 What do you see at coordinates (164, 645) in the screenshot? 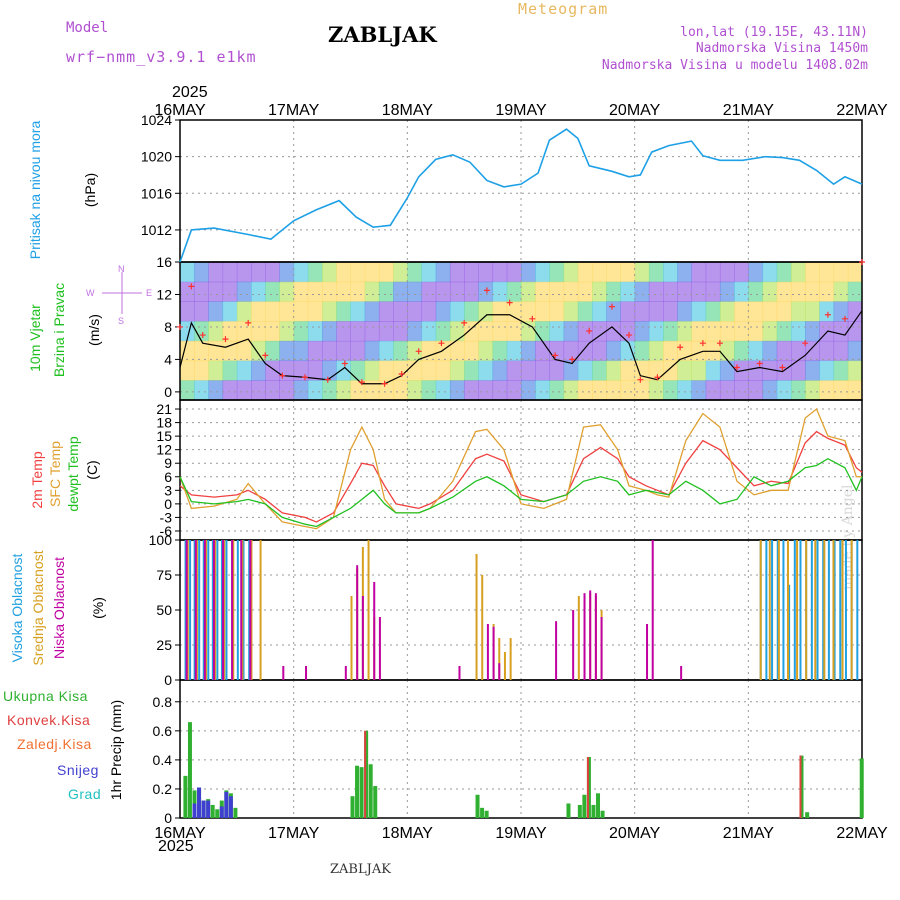
I see `y-tick-label: 25` at bounding box center [164, 645].